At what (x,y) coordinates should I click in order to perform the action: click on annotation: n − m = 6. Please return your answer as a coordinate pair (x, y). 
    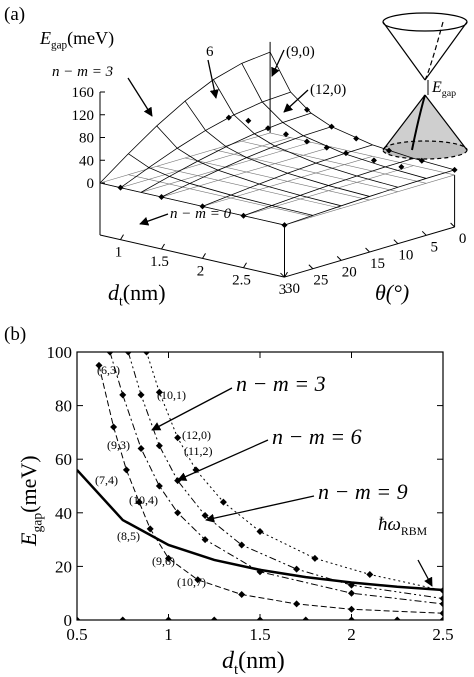
    Looking at the image, I should click on (317, 436).